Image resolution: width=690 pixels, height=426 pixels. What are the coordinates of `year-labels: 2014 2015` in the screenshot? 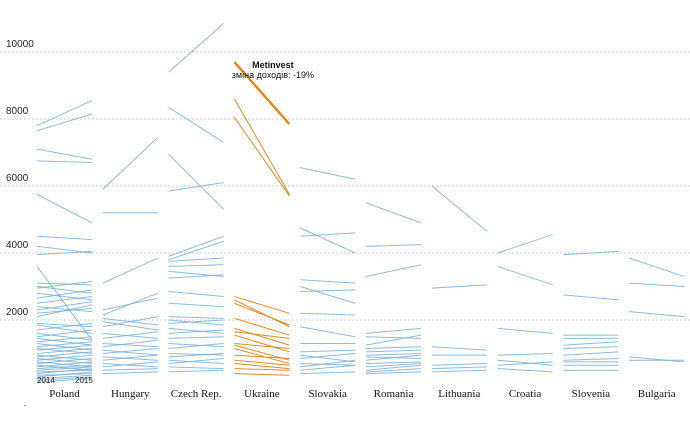 It's located at (65, 380).